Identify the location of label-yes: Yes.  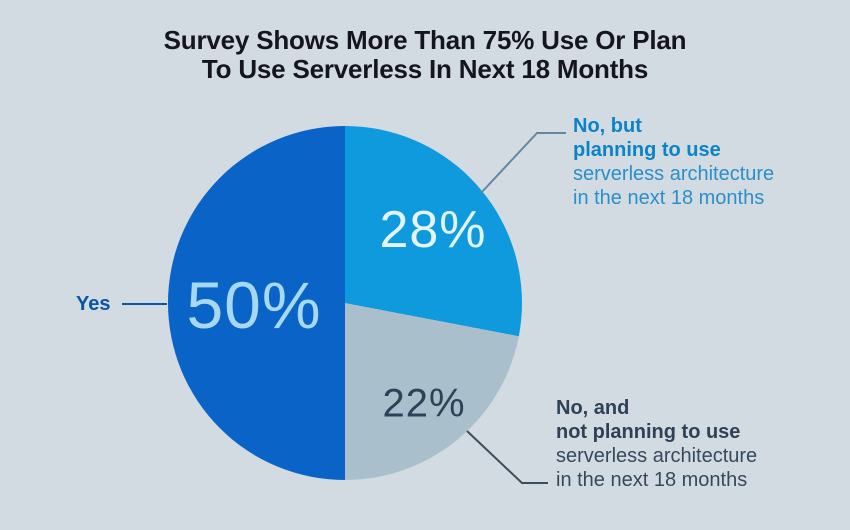
(93, 304).